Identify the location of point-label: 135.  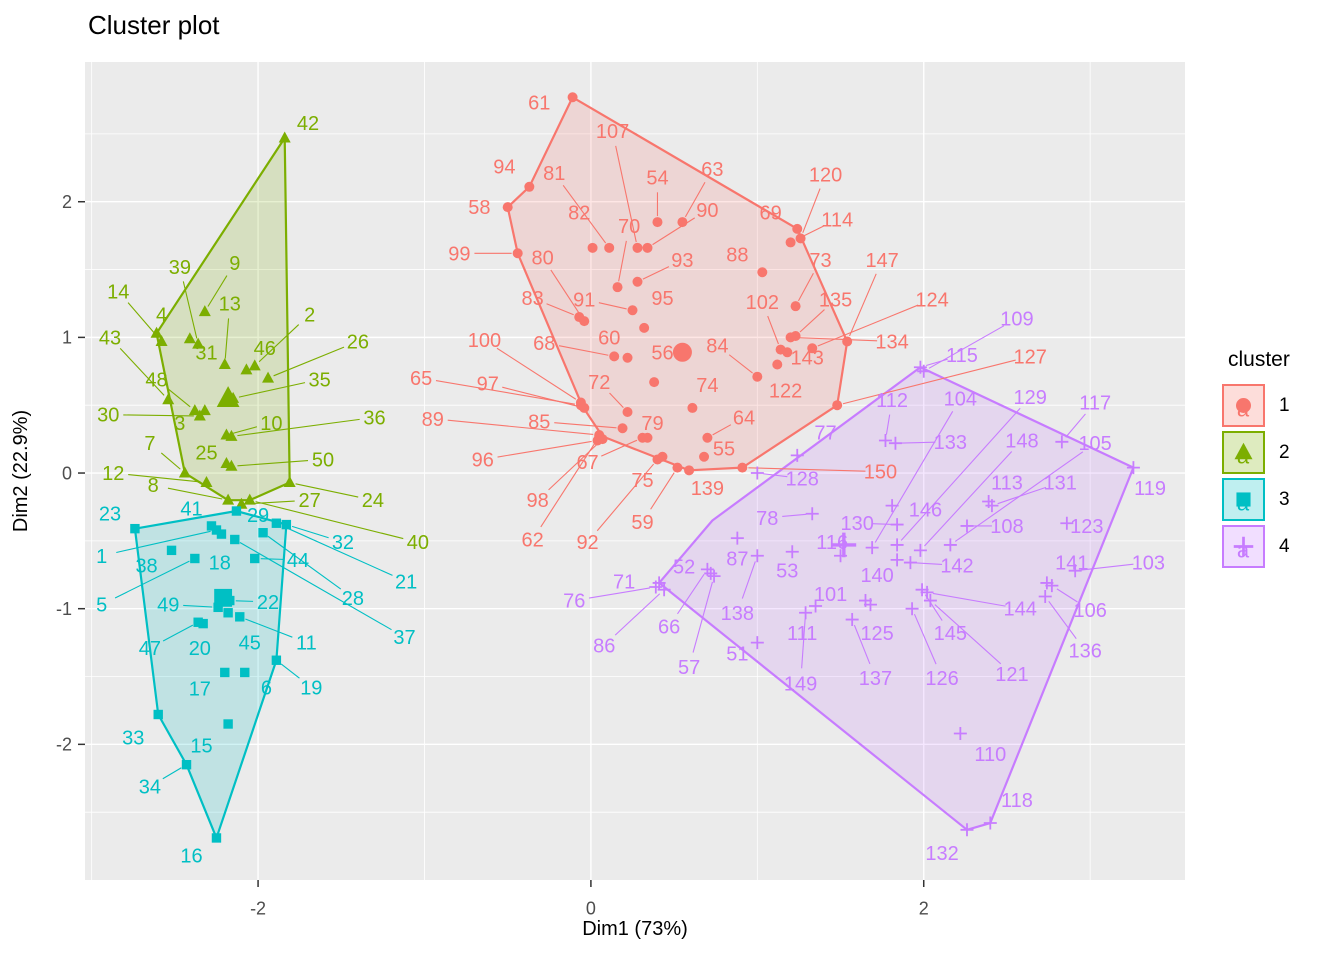
(835, 300).